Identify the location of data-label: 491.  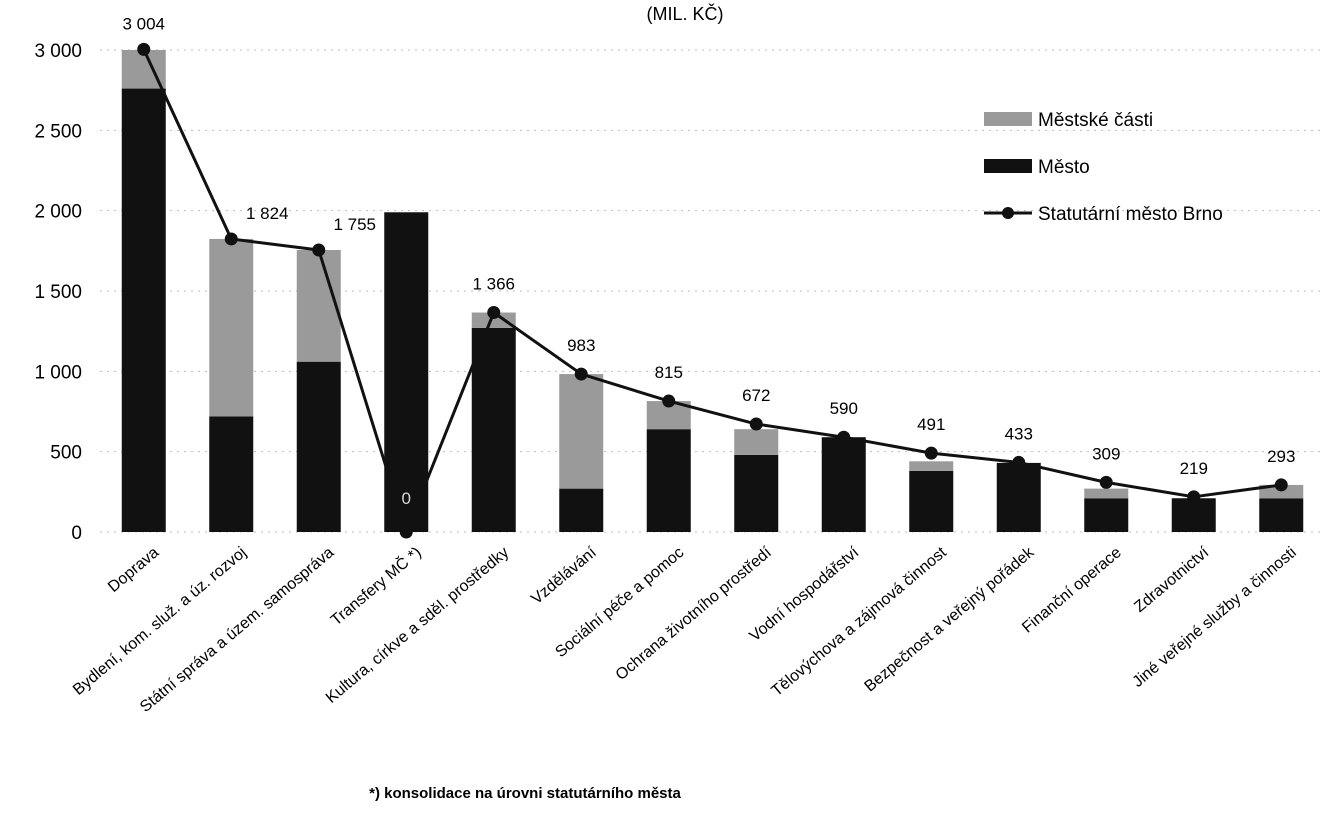
(931, 424).